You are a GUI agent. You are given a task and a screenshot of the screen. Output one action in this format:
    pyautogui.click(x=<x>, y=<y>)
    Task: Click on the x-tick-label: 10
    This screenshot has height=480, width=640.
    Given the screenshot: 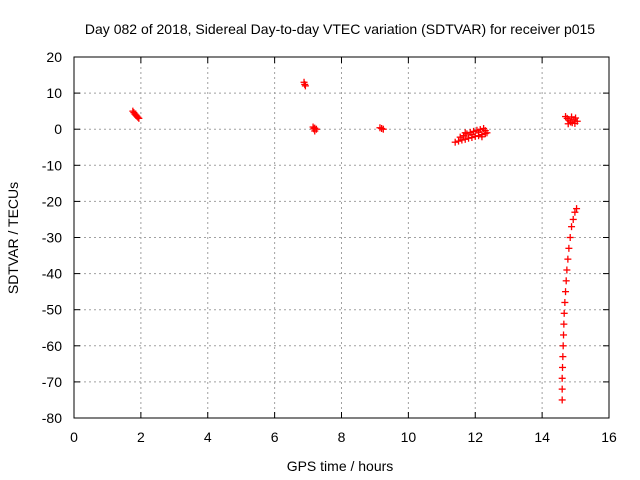 What is the action you would take?
    pyautogui.click(x=409, y=437)
    